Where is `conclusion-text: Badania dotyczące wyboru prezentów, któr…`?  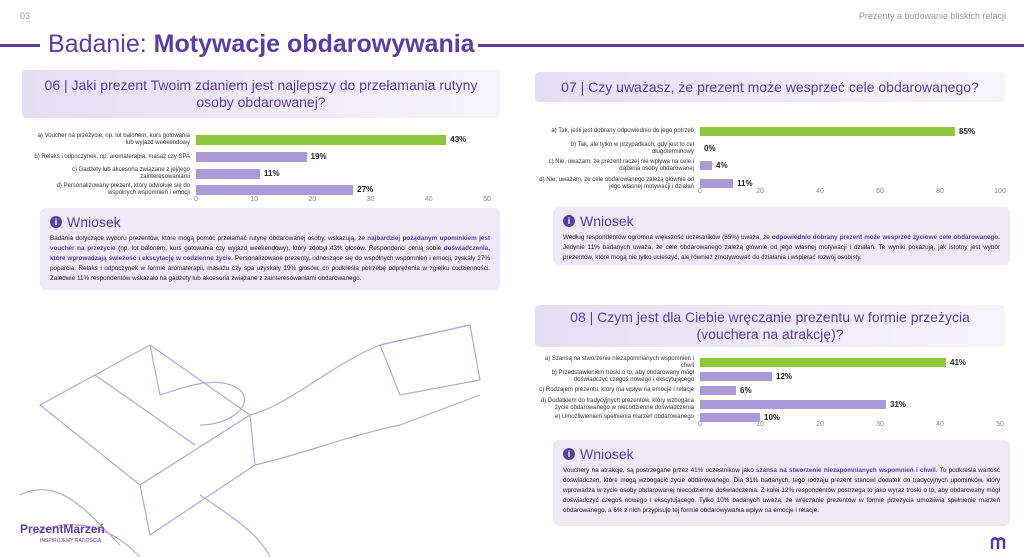 conclusion-text: Badania dotyczące wyboru prezentów, któr… is located at coordinates (270, 259).